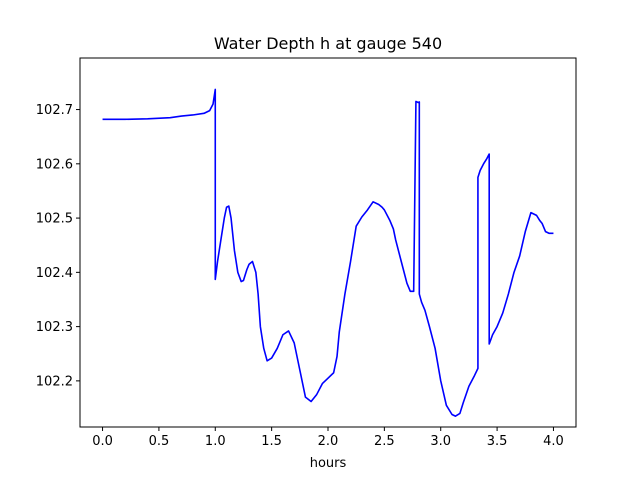 This screenshot has height=480, width=640. Describe the element at coordinates (54, 381) in the screenshot. I see `y-tick-label: 102.2` at that location.